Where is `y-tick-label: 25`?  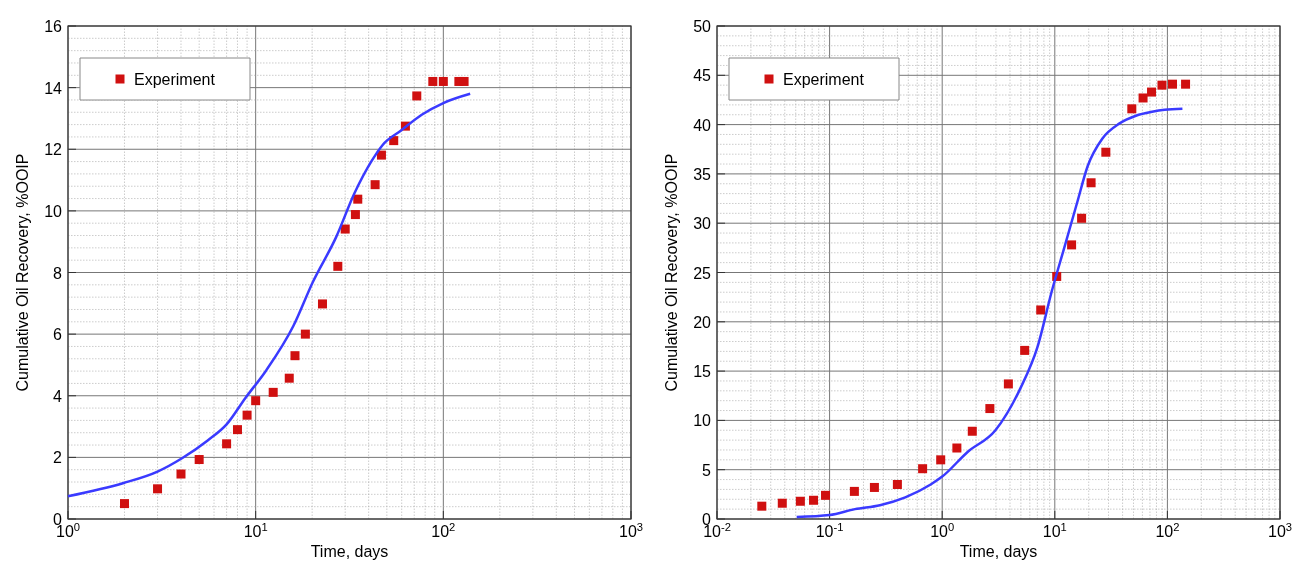
y-tick-label: 25 is located at coordinates (702, 273).